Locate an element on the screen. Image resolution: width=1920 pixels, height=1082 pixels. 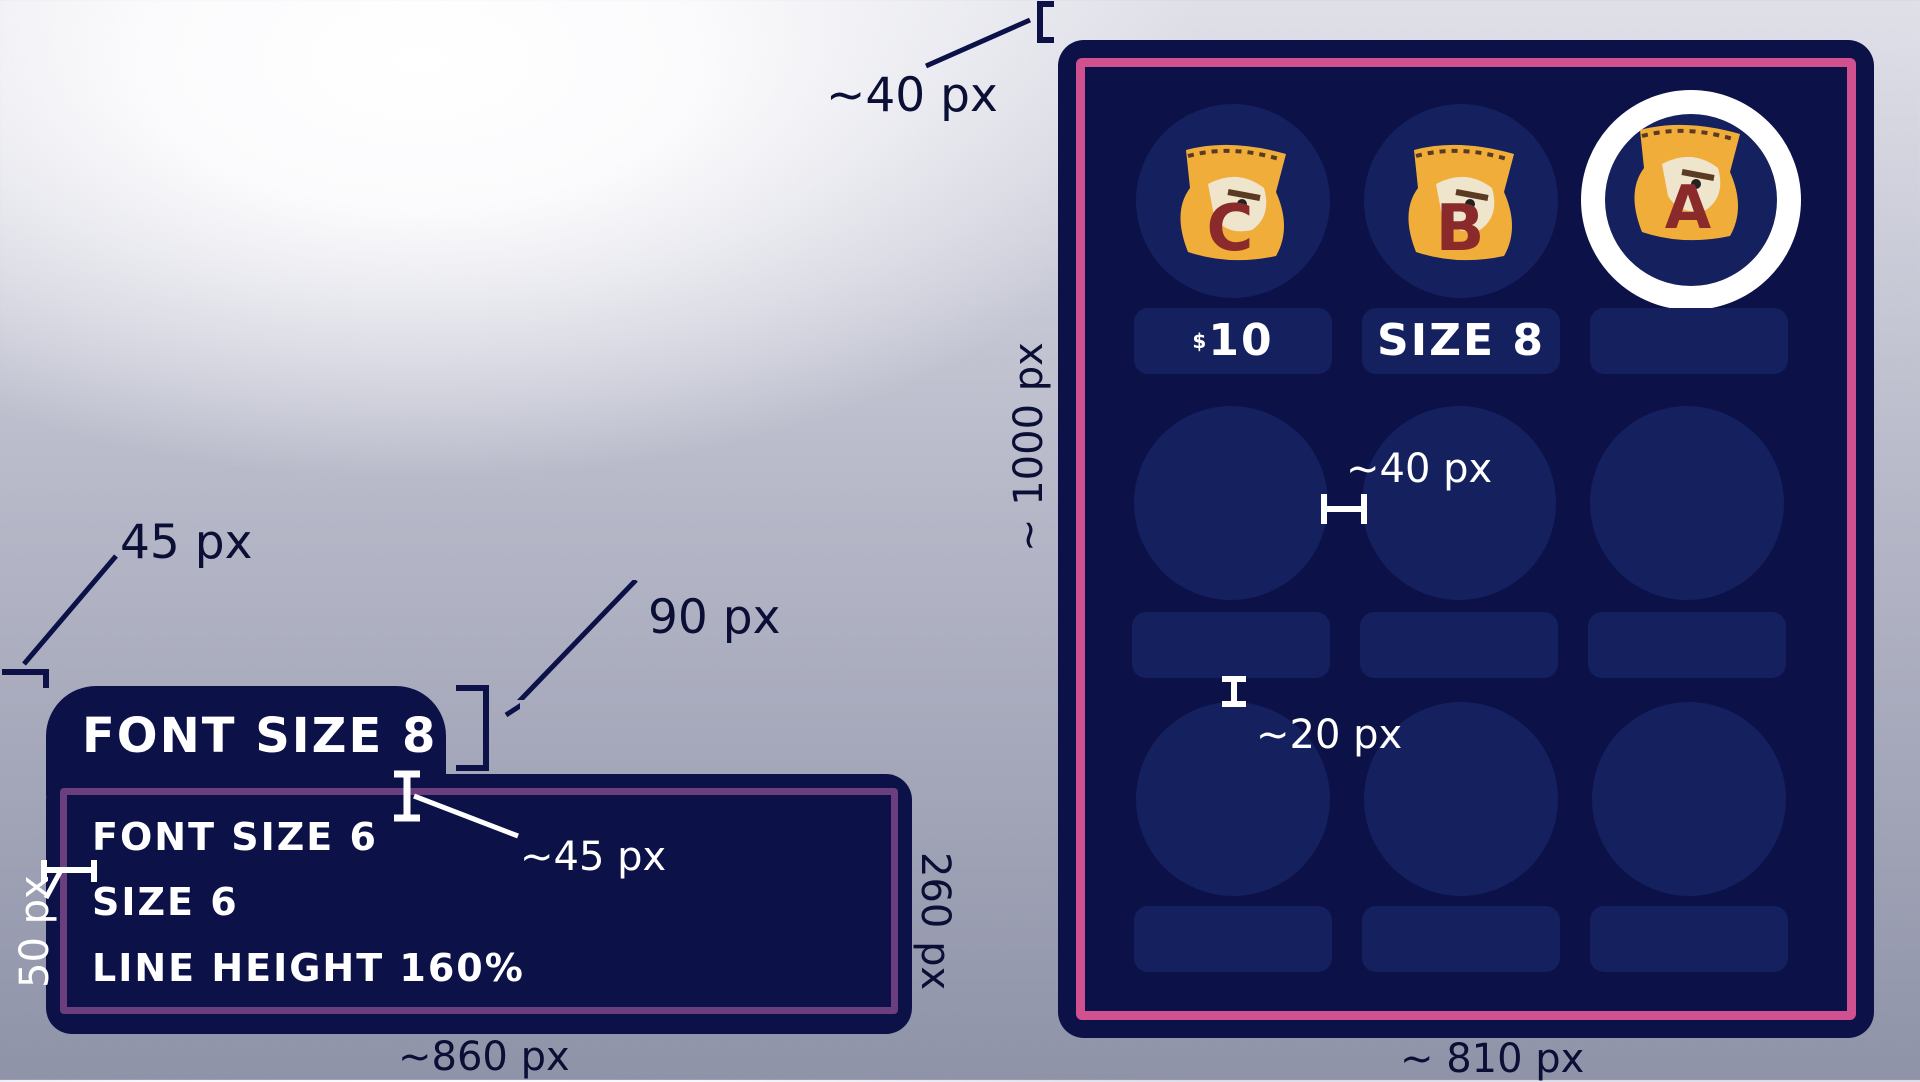
price-pill-c is located at coordinates (1233, 341).